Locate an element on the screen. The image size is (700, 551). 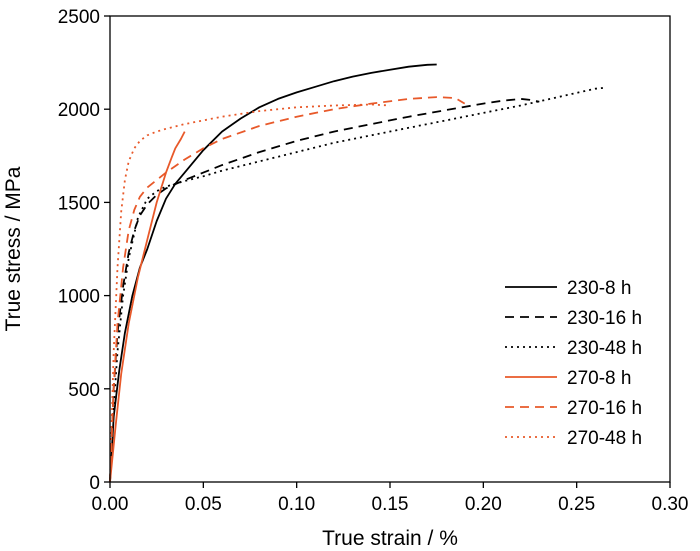
y-tick-label: 500 is located at coordinates (84, 390).